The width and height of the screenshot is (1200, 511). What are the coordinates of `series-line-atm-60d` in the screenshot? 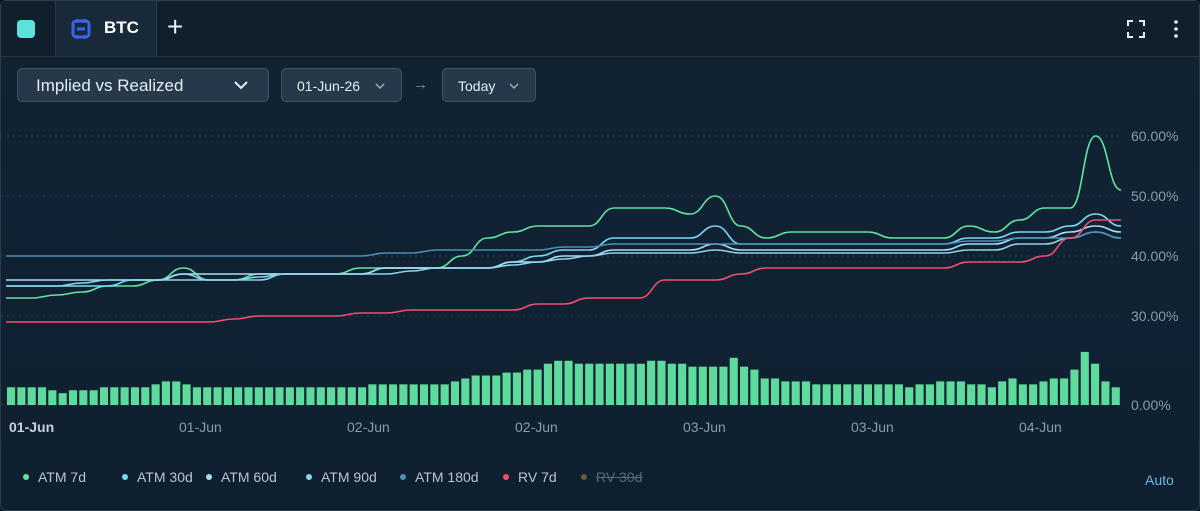 It's located at (564, 253).